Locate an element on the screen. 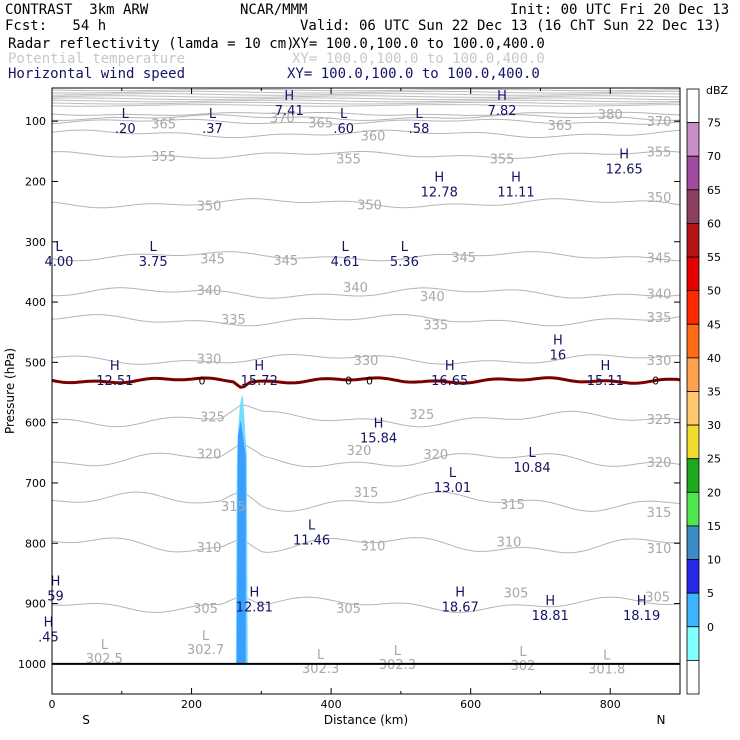 The height and width of the screenshot is (740, 740). y-tick-label: 400 is located at coordinates (35, 302).